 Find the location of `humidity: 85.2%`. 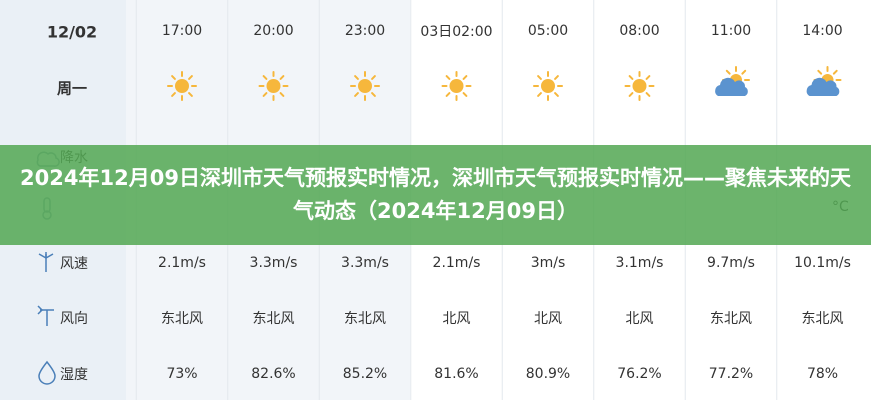

humidity: 85.2% is located at coordinates (365, 374).